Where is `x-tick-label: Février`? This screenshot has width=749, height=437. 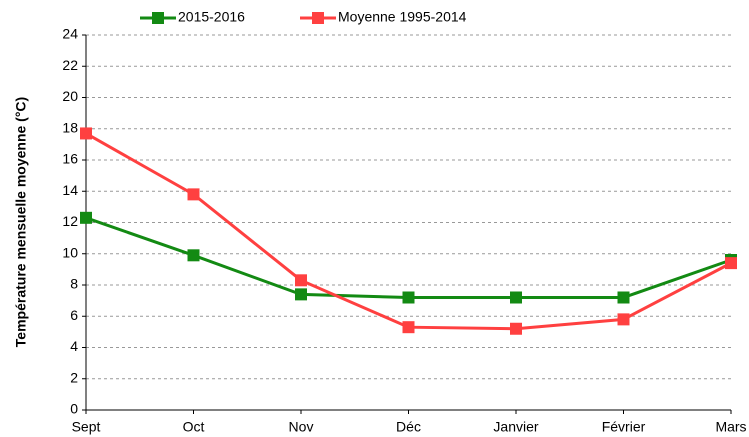
x-tick-label: Février is located at coordinates (624, 427).